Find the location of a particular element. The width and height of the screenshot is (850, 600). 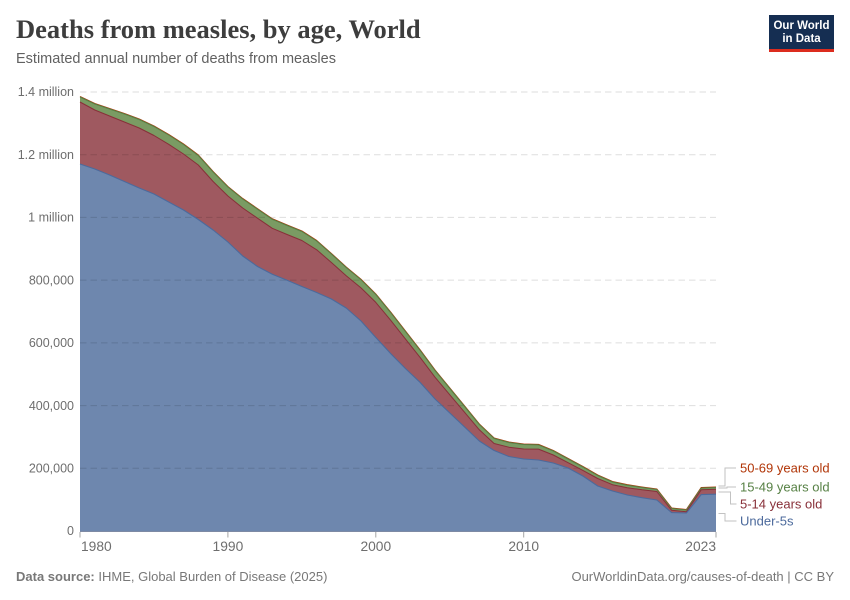

svg-text: 600,000 is located at coordinates (51, 343).